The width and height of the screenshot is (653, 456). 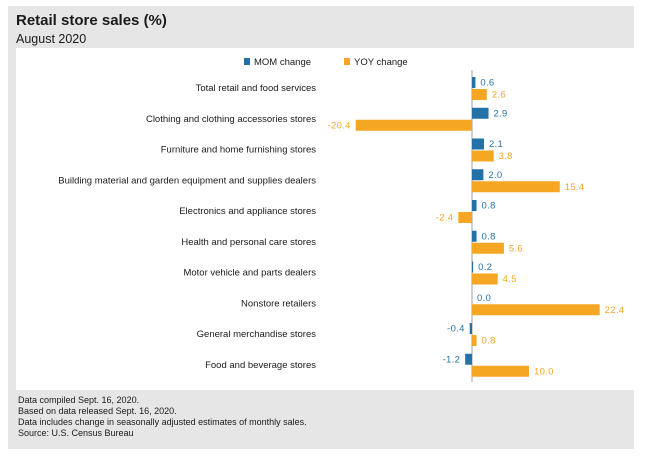 What do you see at coordinates (474, 82) in the screenshot?
I see `mom-total-retail-and-food-services-bar` at bounding box center [474, 82].